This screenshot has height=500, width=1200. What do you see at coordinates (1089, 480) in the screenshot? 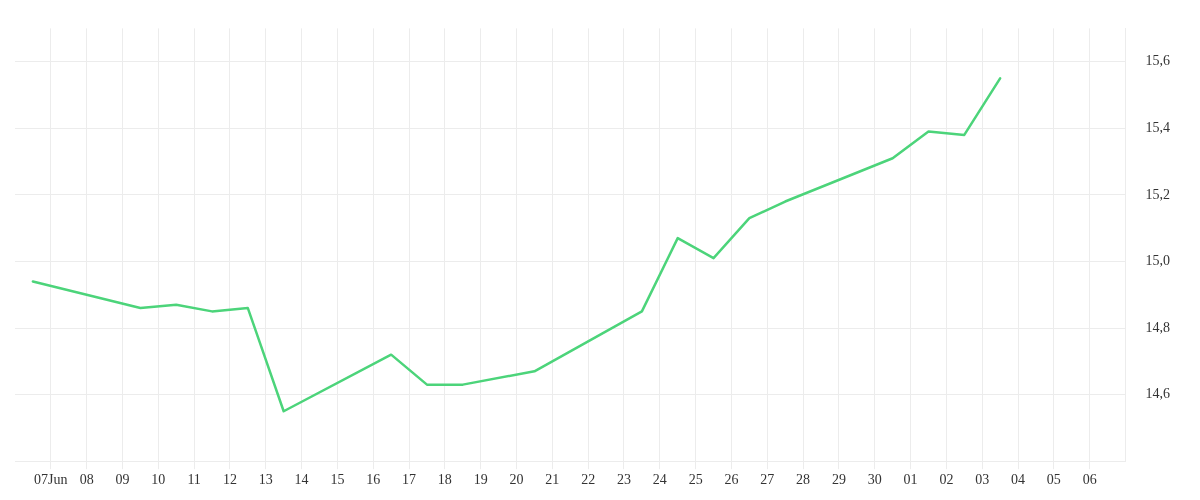
I see `x-tick-label: 06` at bounding box center [1089, 480].